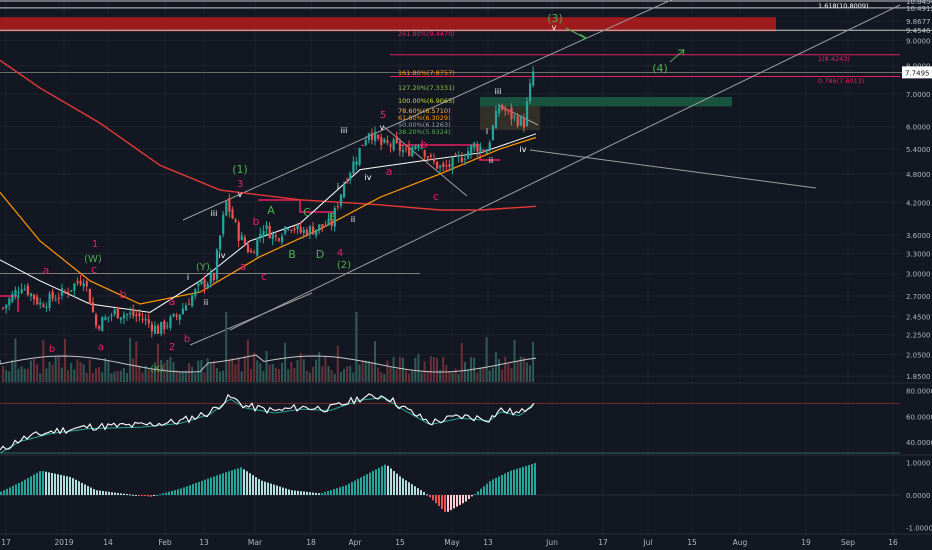 The image size is (932, 550). Describe the element at coordinates (311, 542) in the screenshot. I see `x-tick-label: 18` at that location.